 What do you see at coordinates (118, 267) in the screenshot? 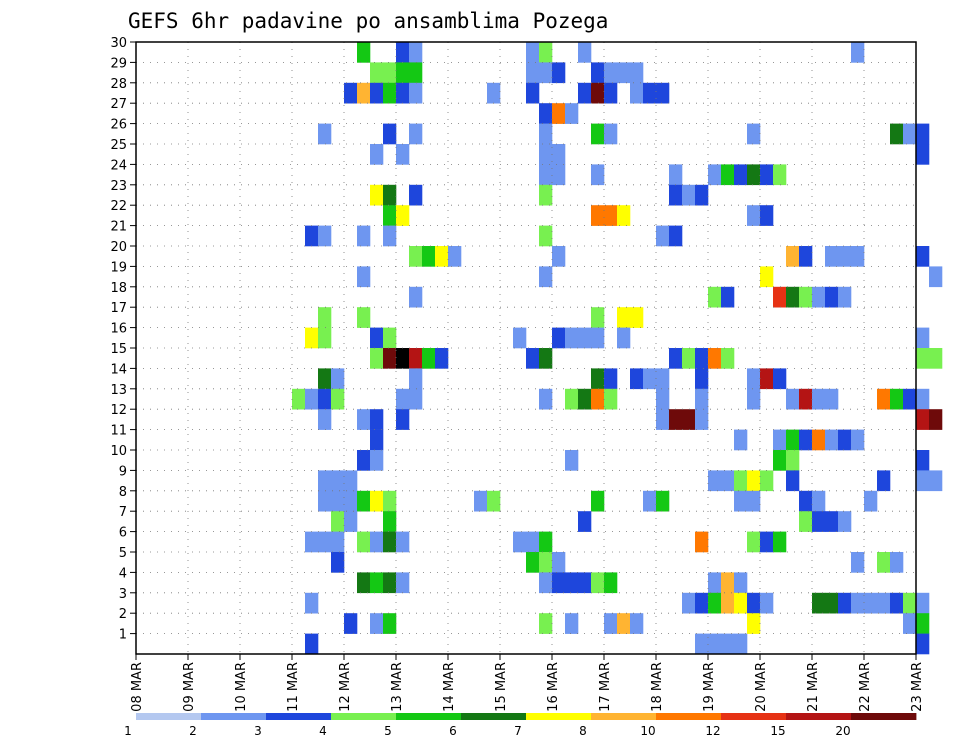
I see `y-tick-label: 19` at bounding box center [118, 267].